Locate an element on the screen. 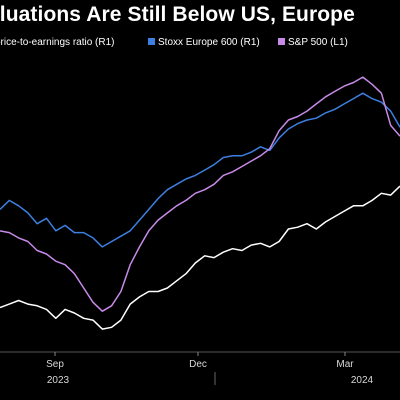 The width and height of the screenshot is (400, 400). x-tick-label: Sep is located at coordinates (55, 364).